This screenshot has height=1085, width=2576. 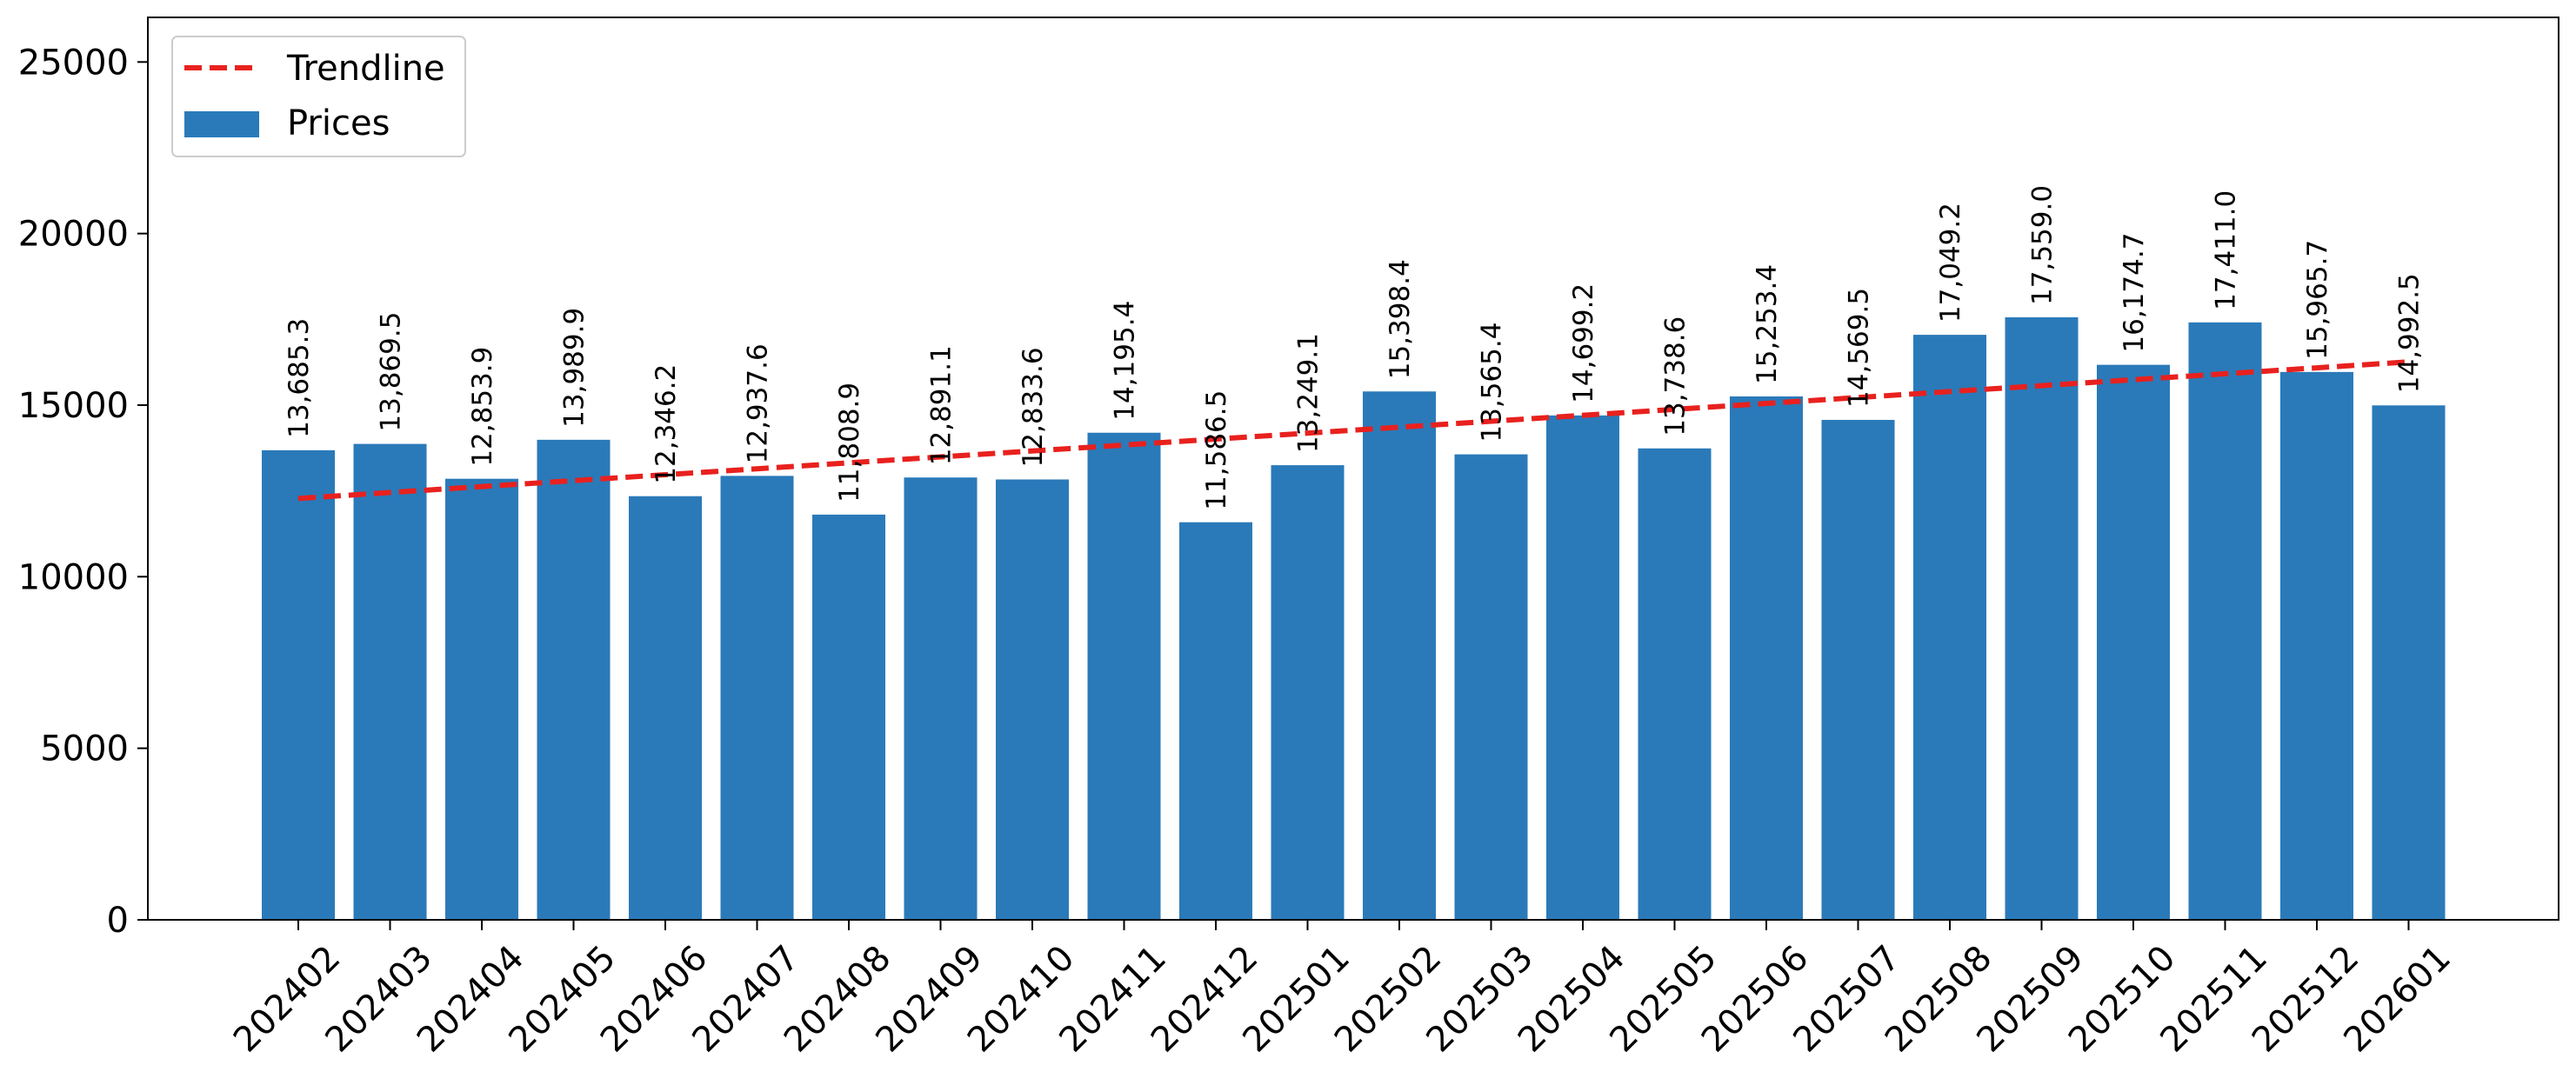 What do you see at coordinates (74, 63) in the screenshot?
I see `y-tick-label: 25000` at bounding box center [74, 63].